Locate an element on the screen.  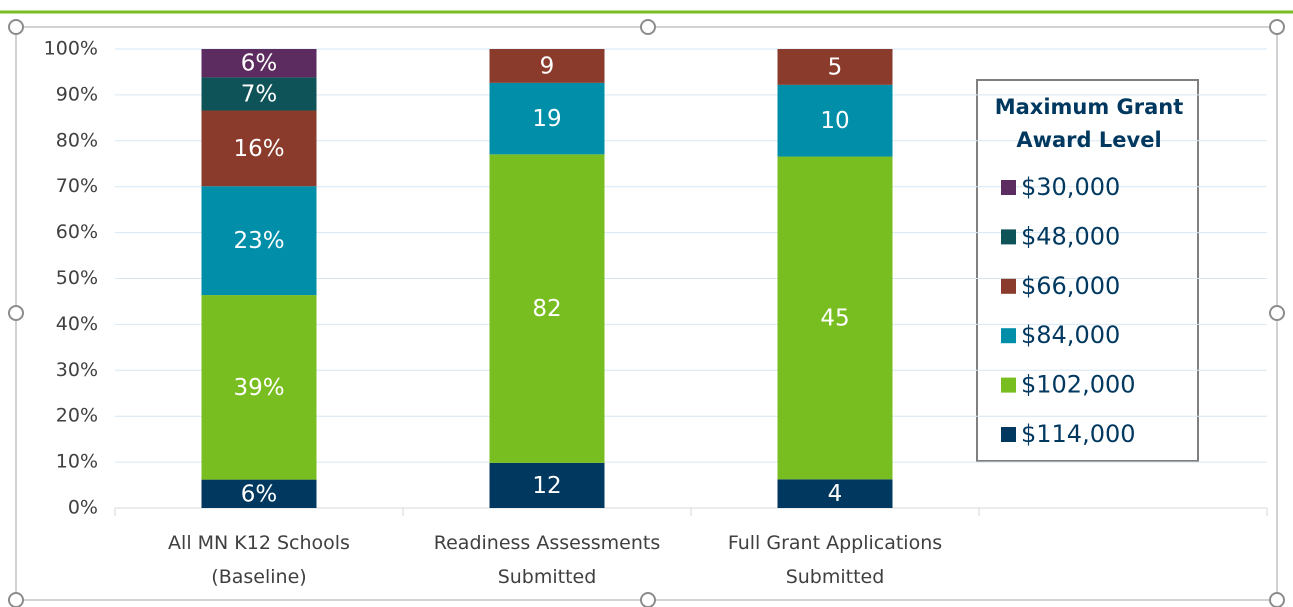
legend-label: $66,000 is located at coordinates (1070, 286).